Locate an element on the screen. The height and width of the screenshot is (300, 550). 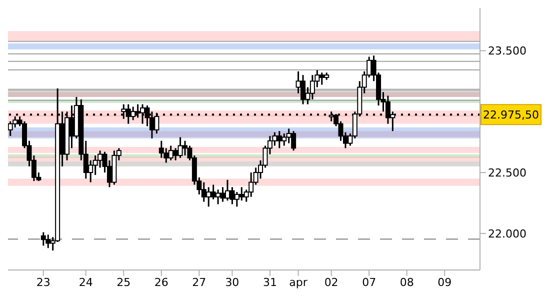
y-tick-label: 22.000 is located at coordinates (507, 233).